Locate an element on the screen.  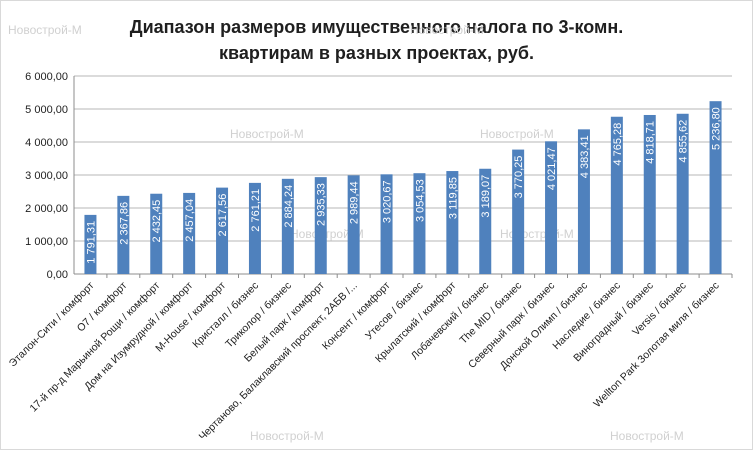
y-tick-label: 2 000,00 is located at coordinates (46, 209).